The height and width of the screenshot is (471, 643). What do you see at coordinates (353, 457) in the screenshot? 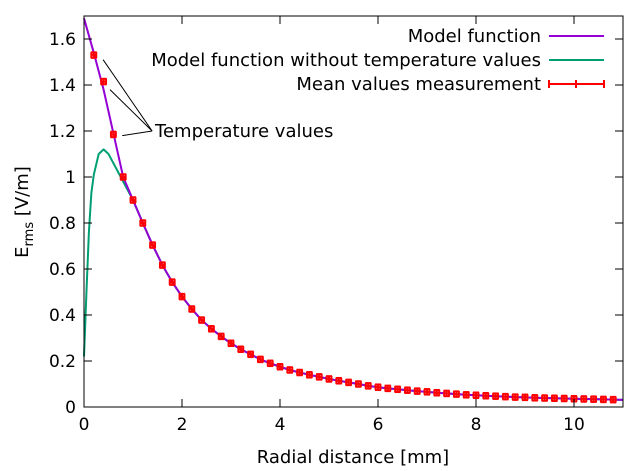
I see `x-axis-title: Radial distance [mm]` at bounding box center [353, 457].